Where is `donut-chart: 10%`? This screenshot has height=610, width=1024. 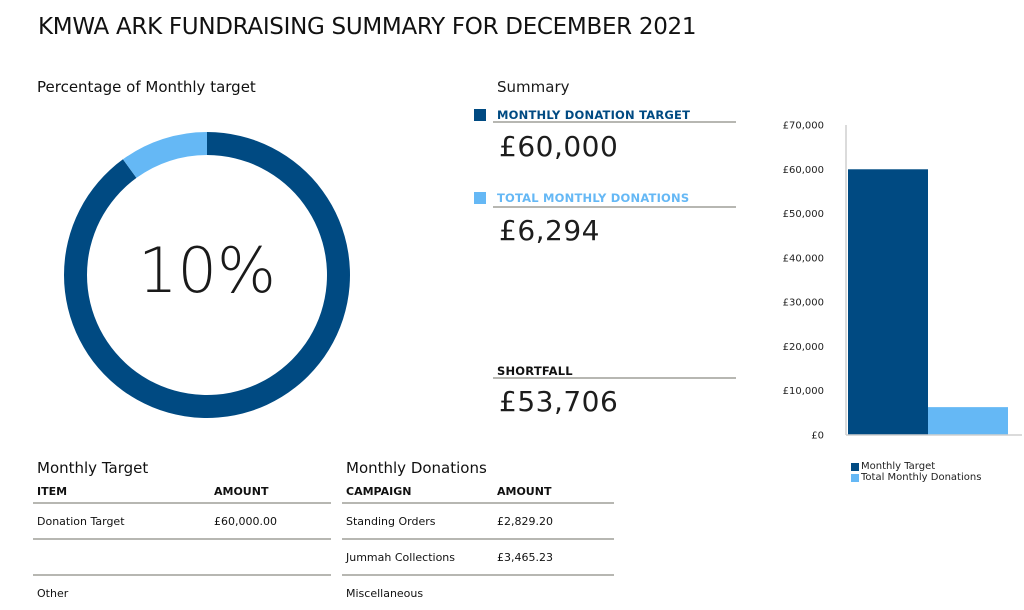 donut-chart: 10% is located at coordinates (206, 275).